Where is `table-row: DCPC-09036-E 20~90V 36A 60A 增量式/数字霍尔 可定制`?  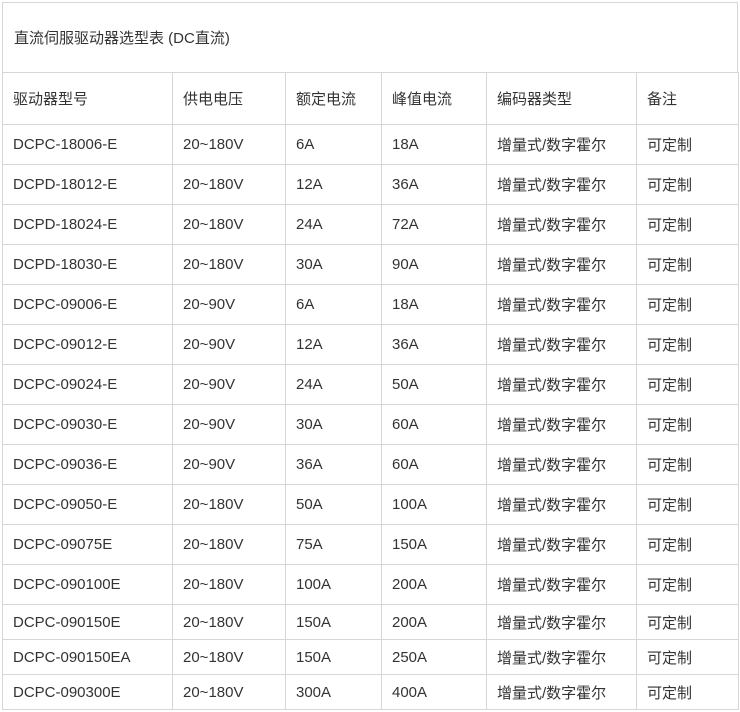 table-row: DCPC-09036-E 20~90V 36A 60A 增量式/数字霍尔 可定制 is located at coordinates (370, 464).